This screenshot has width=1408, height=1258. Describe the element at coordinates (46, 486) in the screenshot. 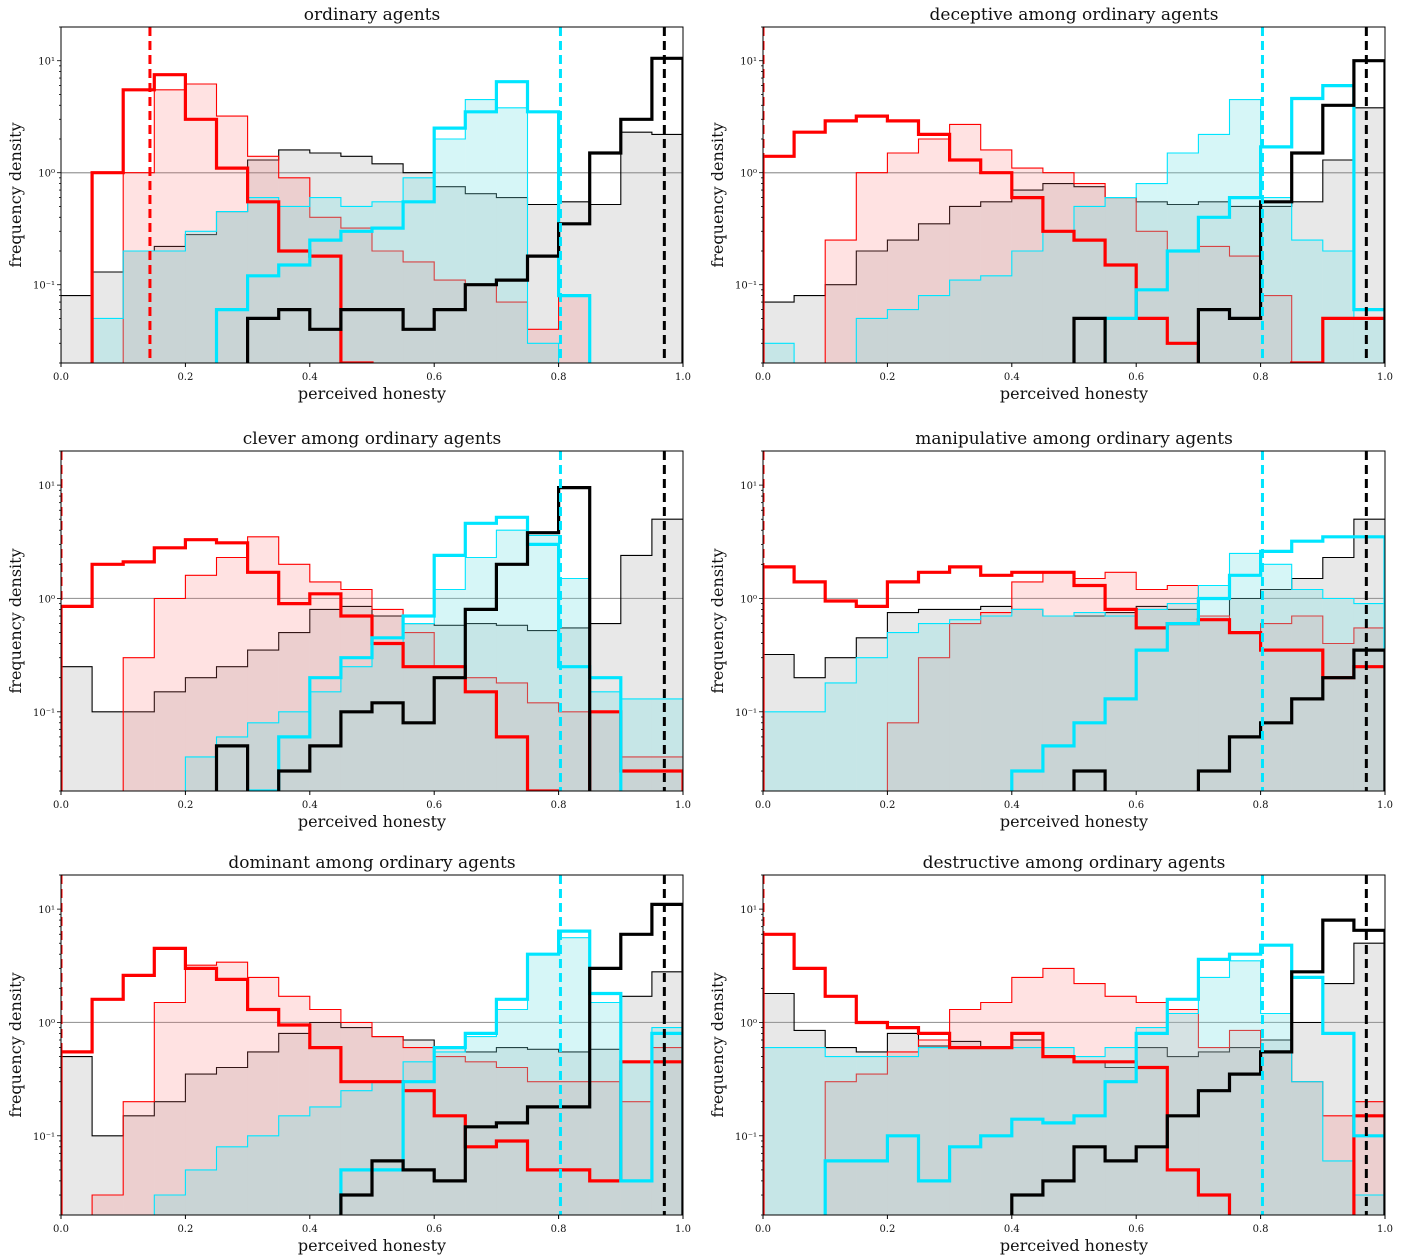

I see `y-tick-label: 10¹` at that location.